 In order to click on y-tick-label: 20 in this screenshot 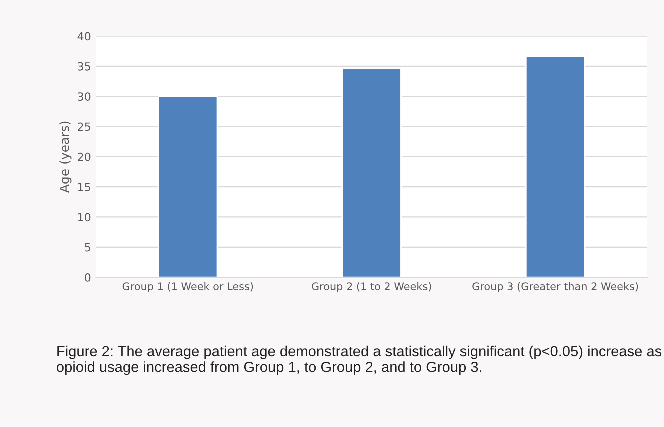, I will do `click(84, 157)`.